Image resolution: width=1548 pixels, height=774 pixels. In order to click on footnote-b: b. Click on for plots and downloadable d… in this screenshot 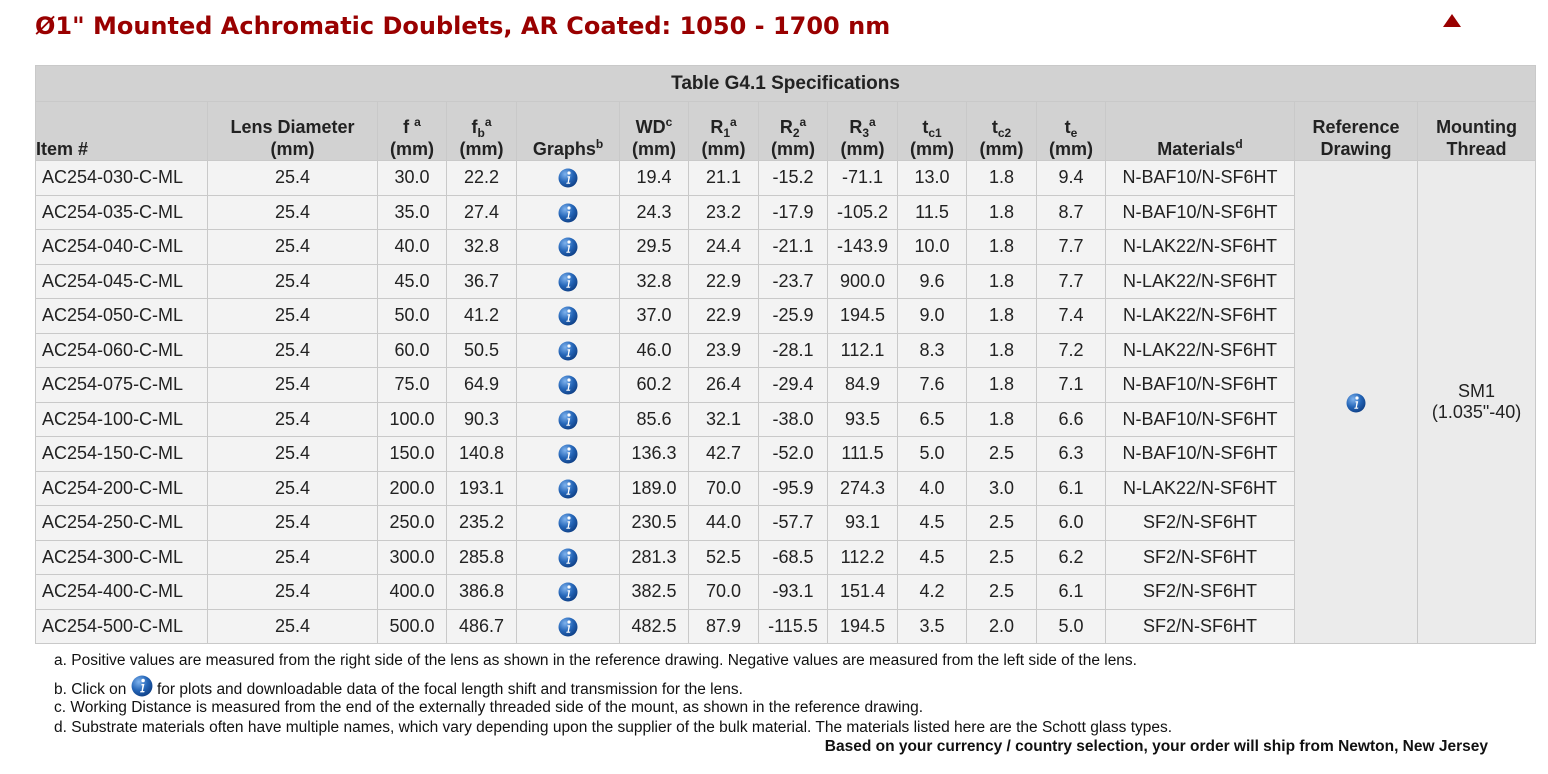, I will do `click(398, 687)`.